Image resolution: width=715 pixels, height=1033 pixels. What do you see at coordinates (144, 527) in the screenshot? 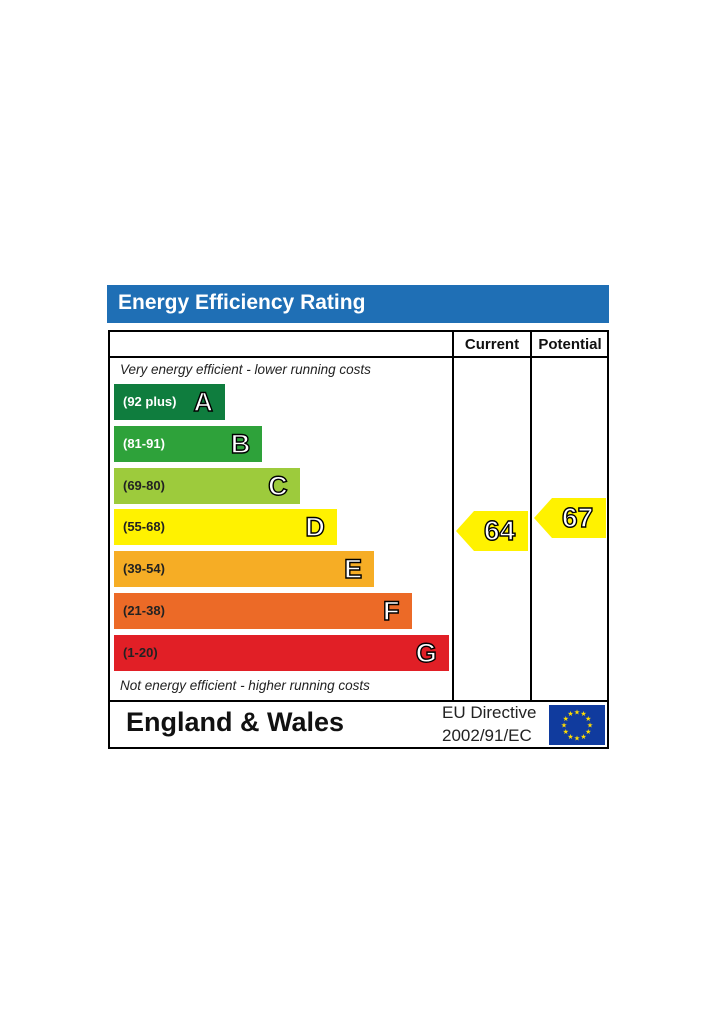
I see `band-range-label: (55-68)` at bounding box center [144, 527].